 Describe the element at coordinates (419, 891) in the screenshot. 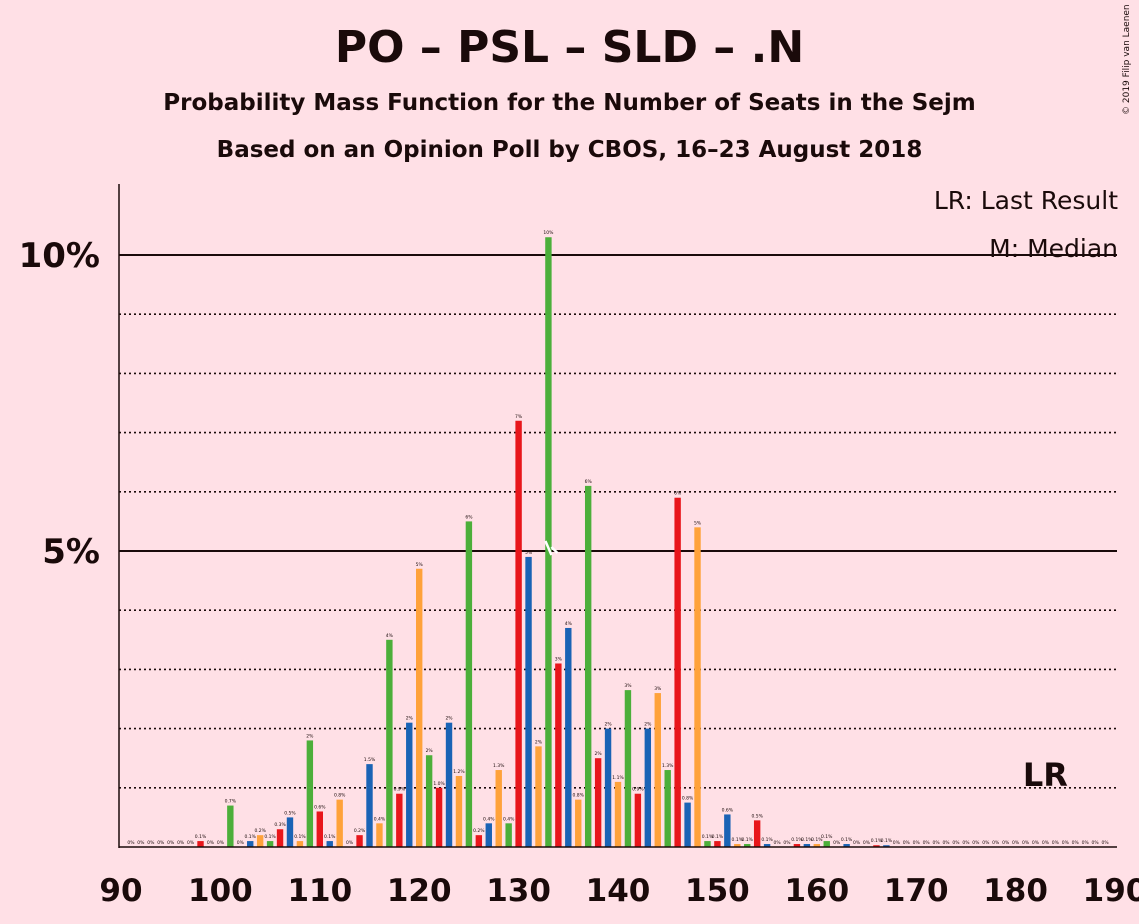

I see `x-tick-label: 120` at that location.